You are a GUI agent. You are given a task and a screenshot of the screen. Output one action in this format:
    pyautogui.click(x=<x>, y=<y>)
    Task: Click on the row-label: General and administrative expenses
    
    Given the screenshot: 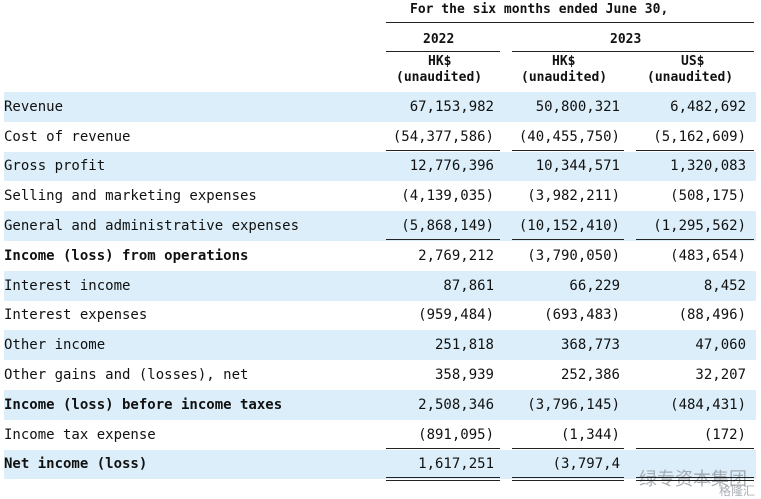 What is the action you would take?
    pyautogui.click(x=152, y=226)
    